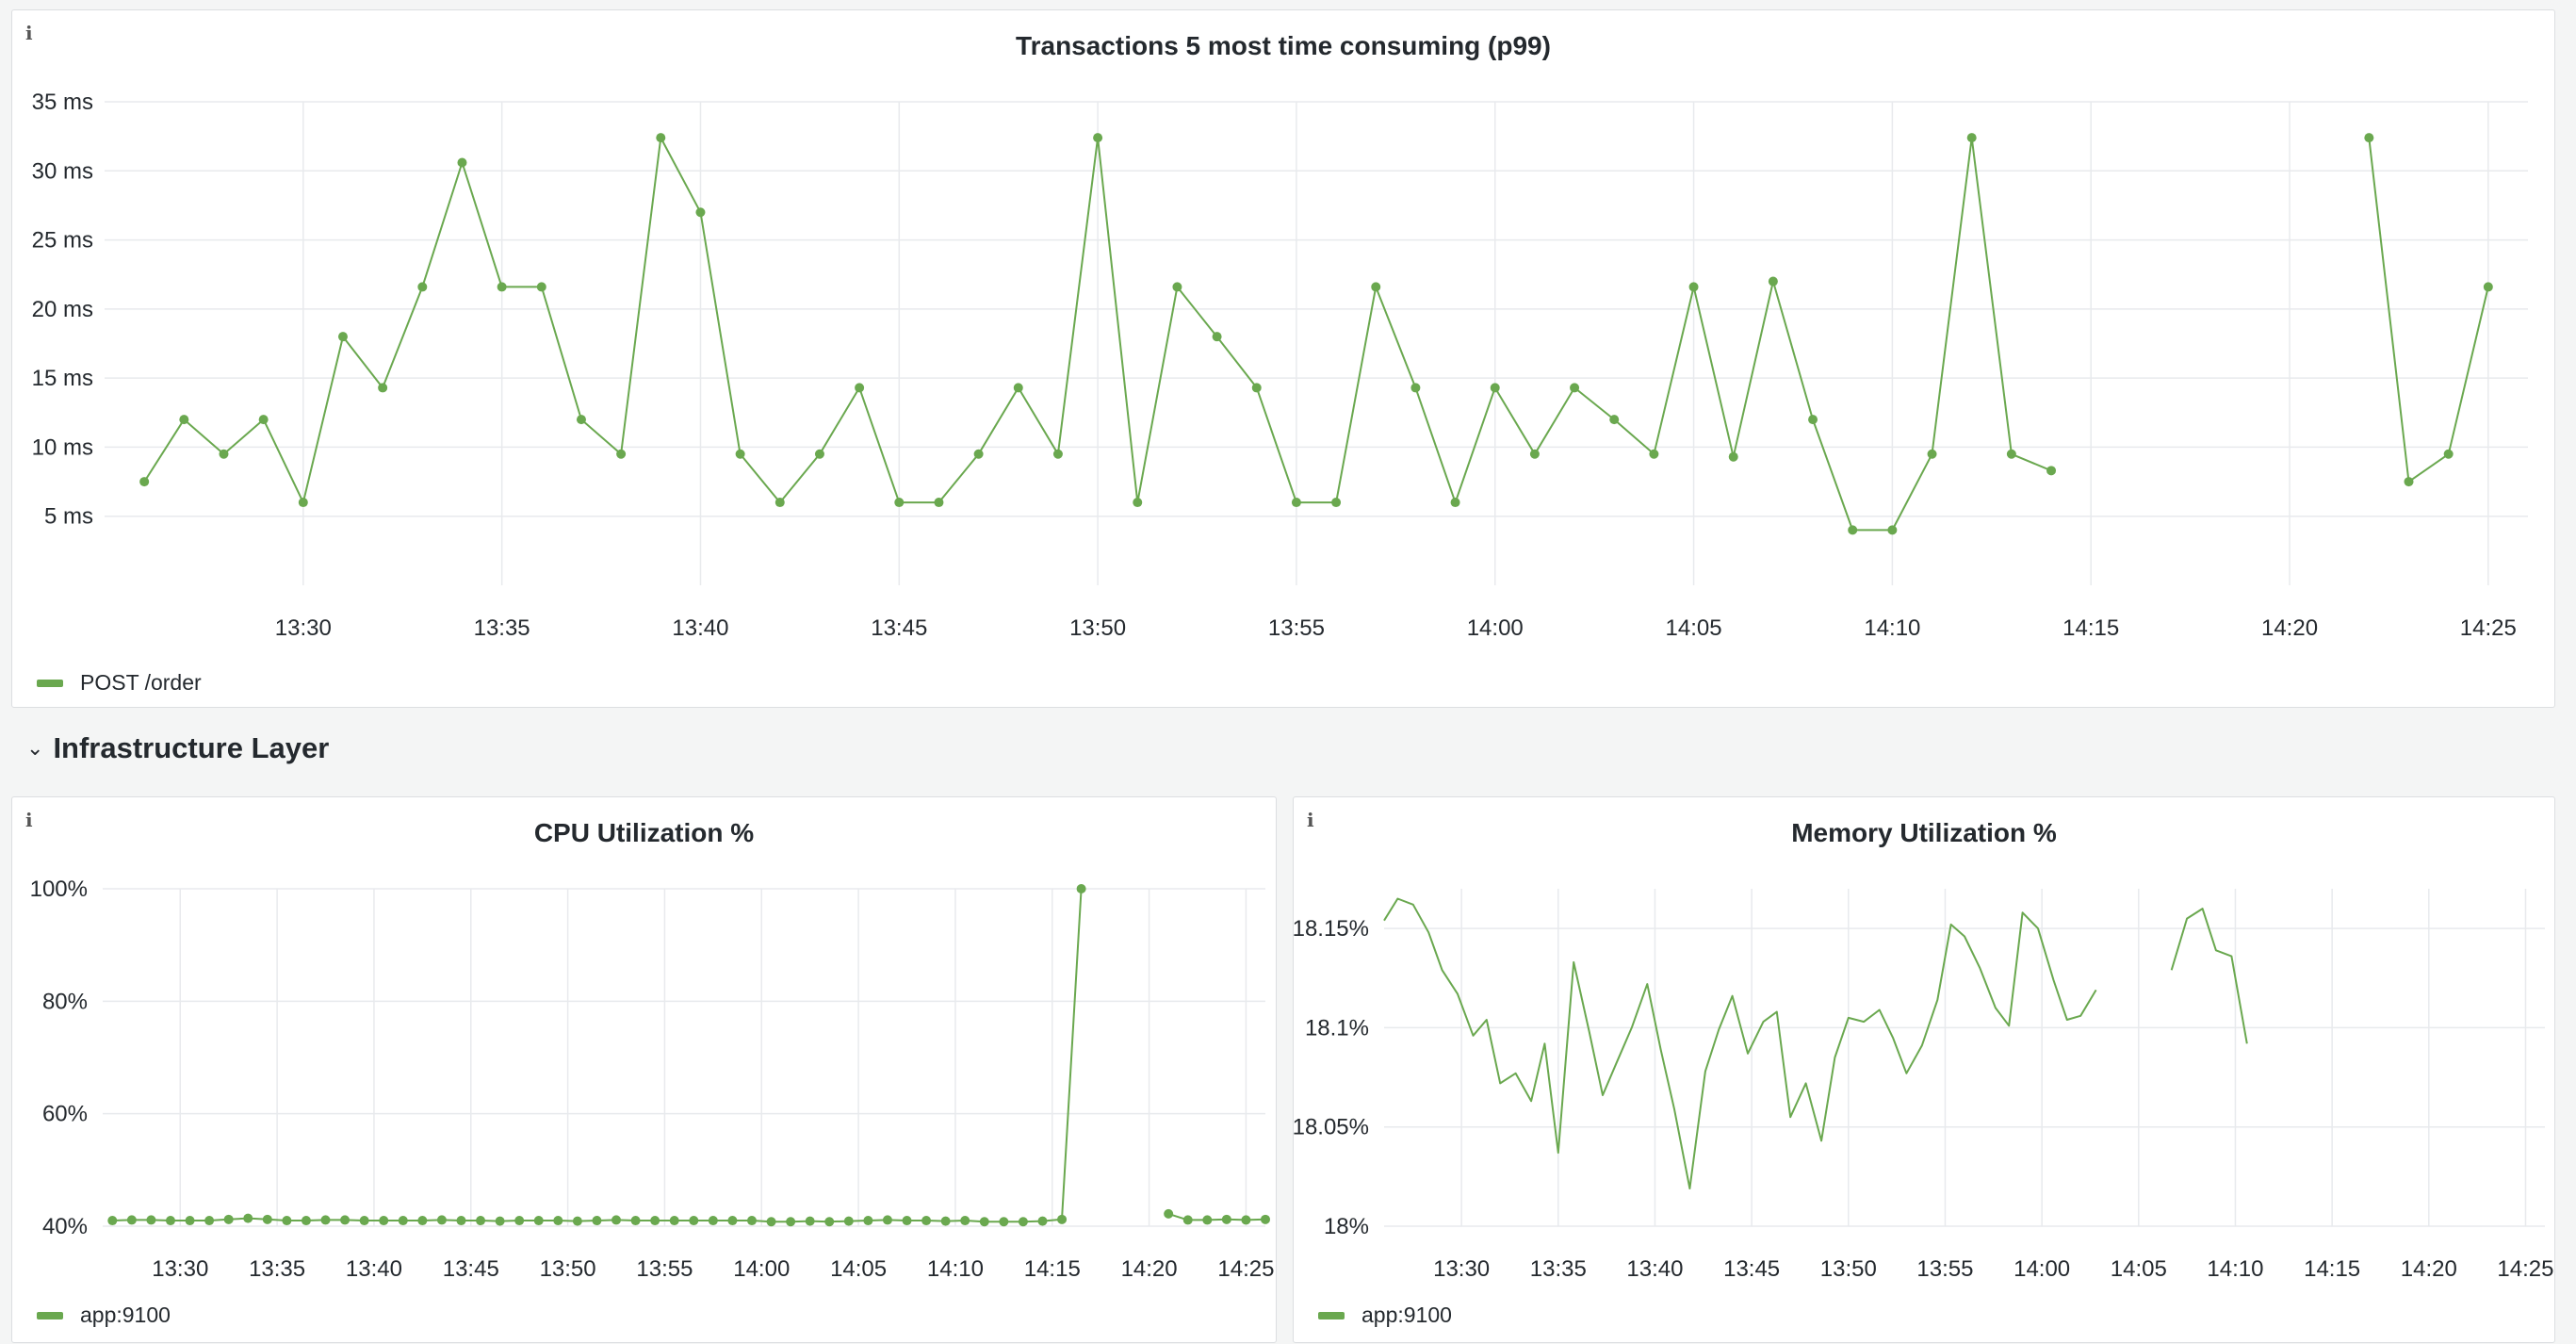  I want to click on y-tick-label: 18%, so click(1346, 1226).